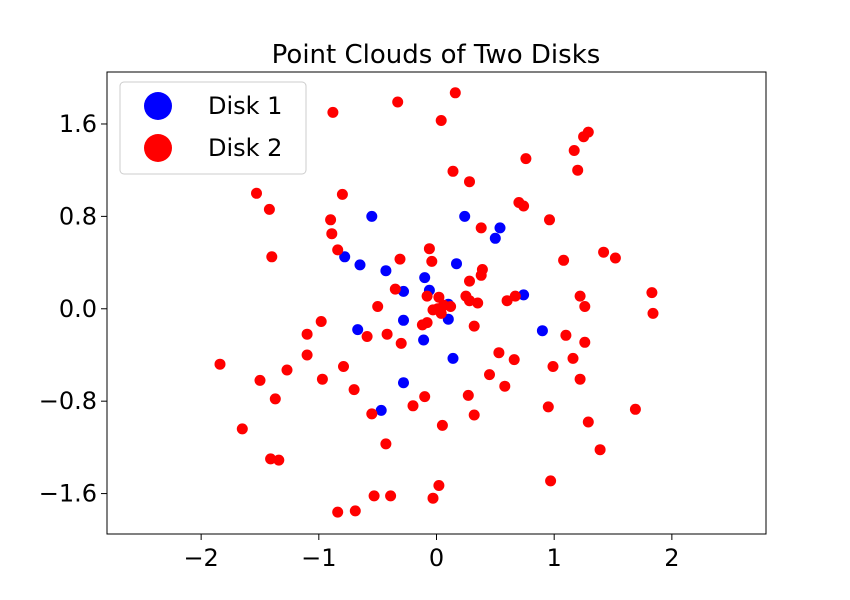  I want to click on legend-label-disk1: Disk 1, so click(245, 106).